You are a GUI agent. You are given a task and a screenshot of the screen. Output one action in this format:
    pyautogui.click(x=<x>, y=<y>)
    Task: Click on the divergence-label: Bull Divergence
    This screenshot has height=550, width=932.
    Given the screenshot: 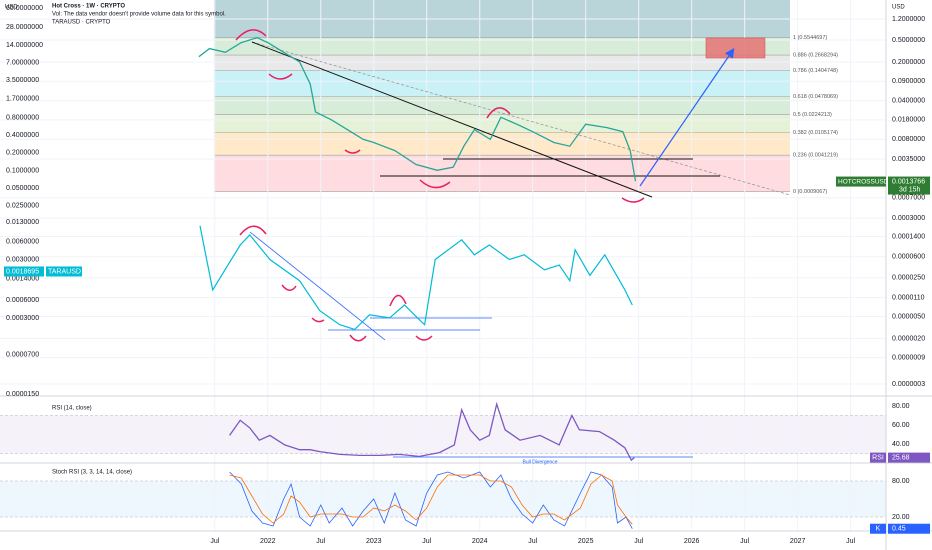 What is the action you would take?
    pyautogui.click(x=539, y=462)
    